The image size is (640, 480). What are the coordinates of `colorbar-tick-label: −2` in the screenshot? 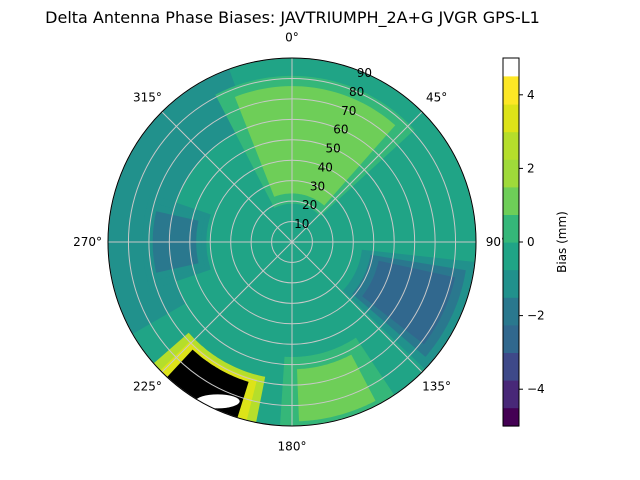 It's located at (536, 316).